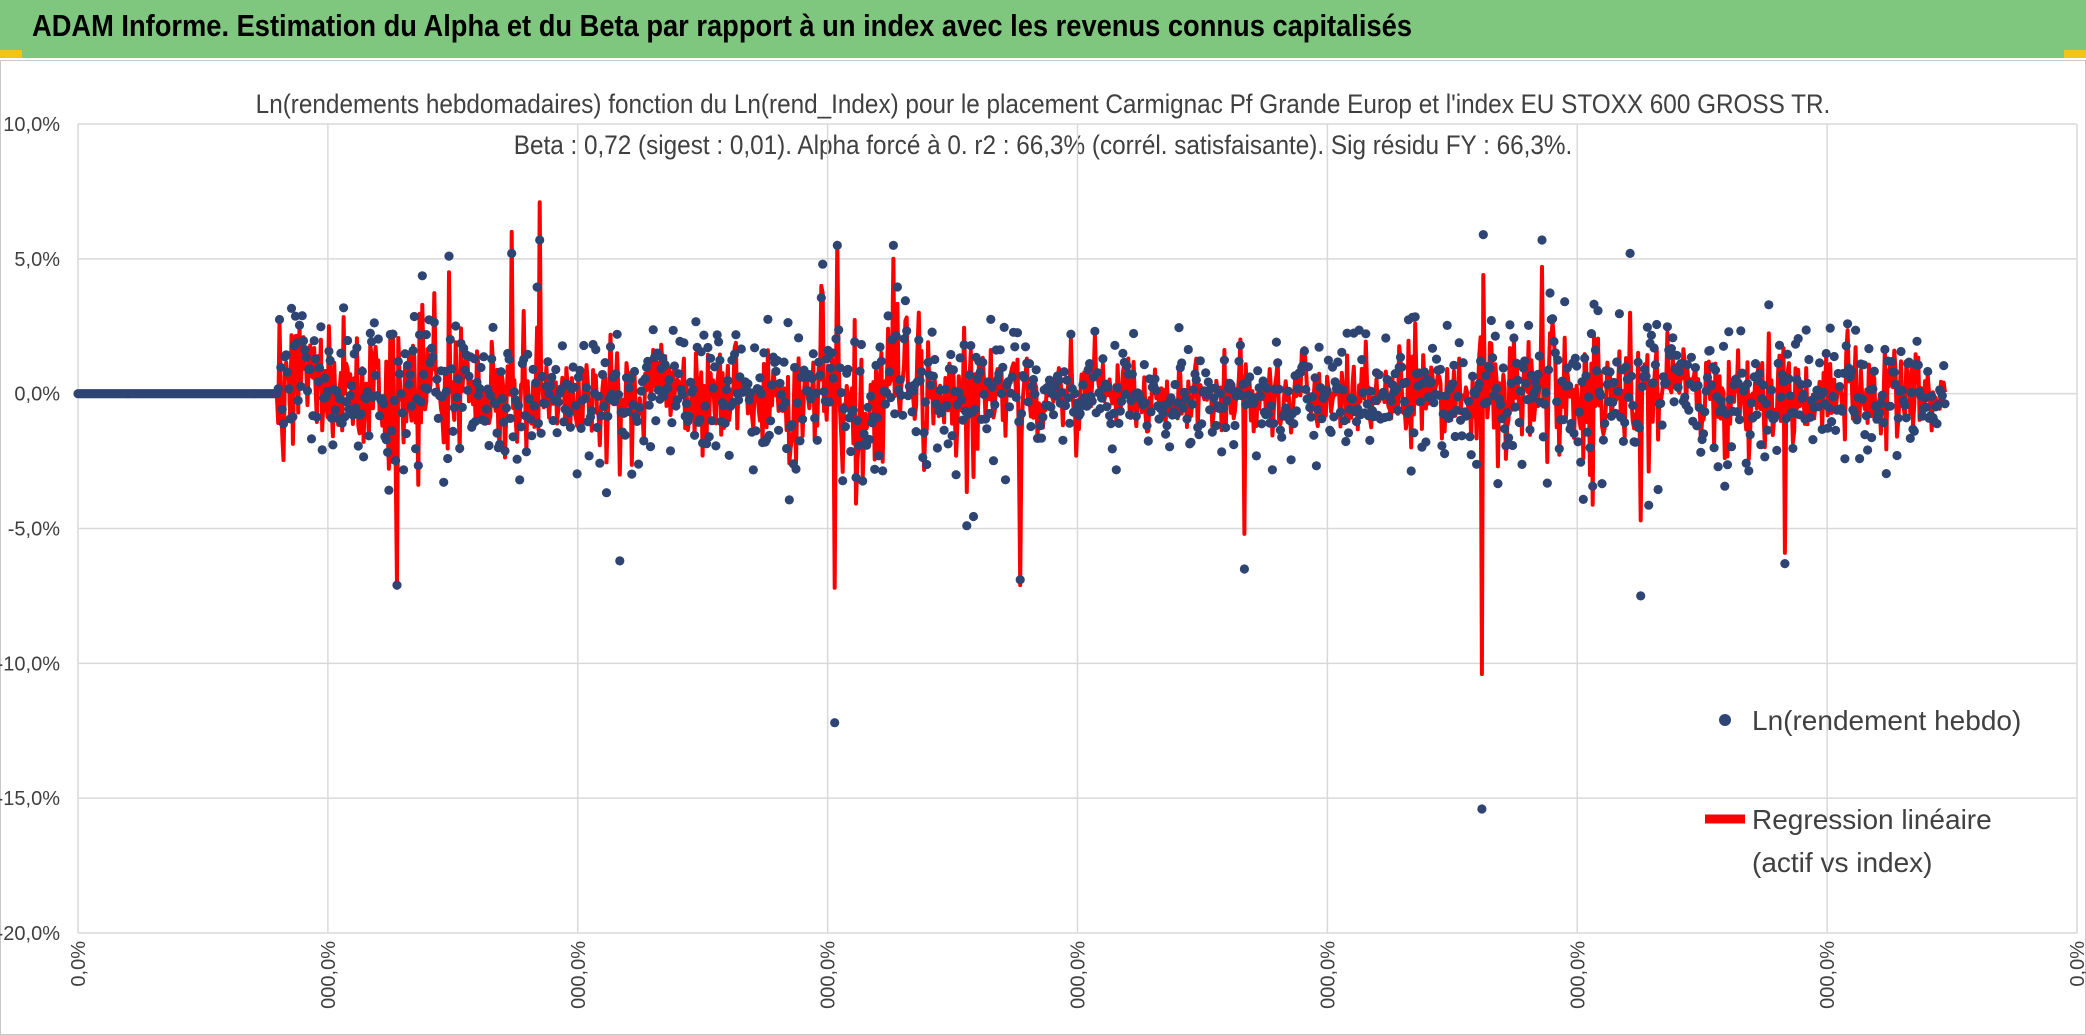 This screenshot has width=2086, height=1035. Describe the element at coordinates (329, 975) in the screenshot. I see `x-tick-label: 000,0%` at that location.